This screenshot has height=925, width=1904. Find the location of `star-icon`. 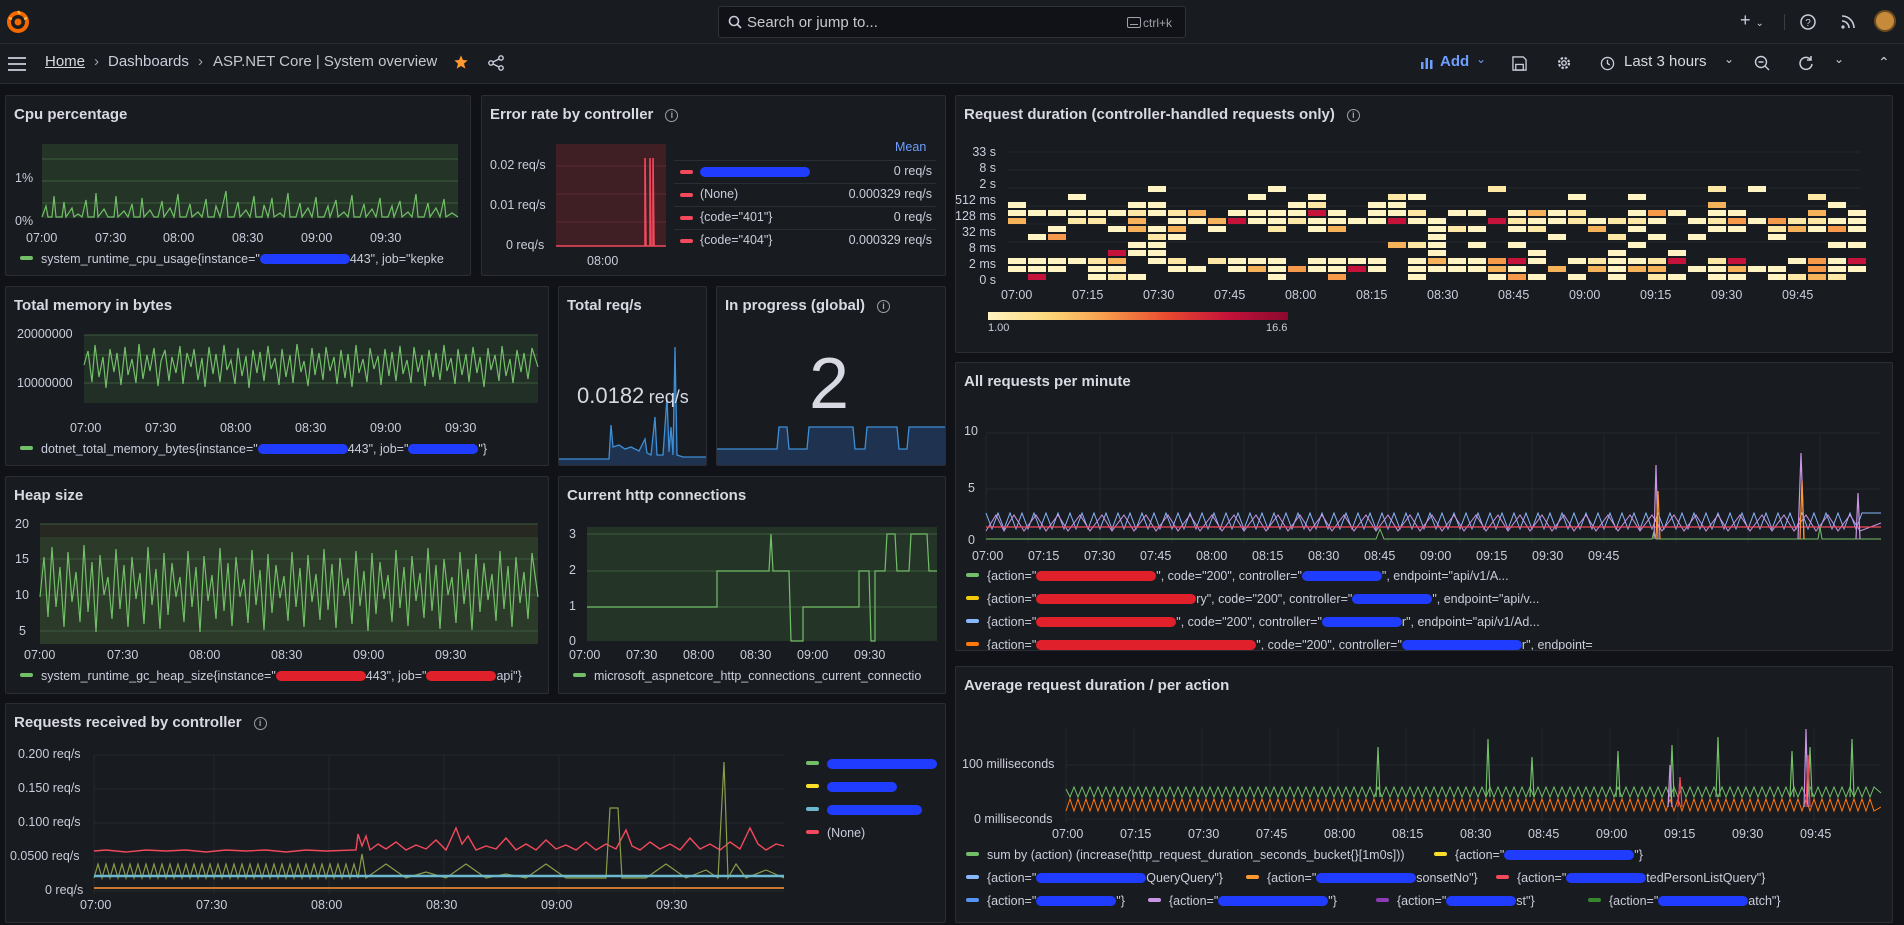

star-icon is located at coordinates (461, 62).